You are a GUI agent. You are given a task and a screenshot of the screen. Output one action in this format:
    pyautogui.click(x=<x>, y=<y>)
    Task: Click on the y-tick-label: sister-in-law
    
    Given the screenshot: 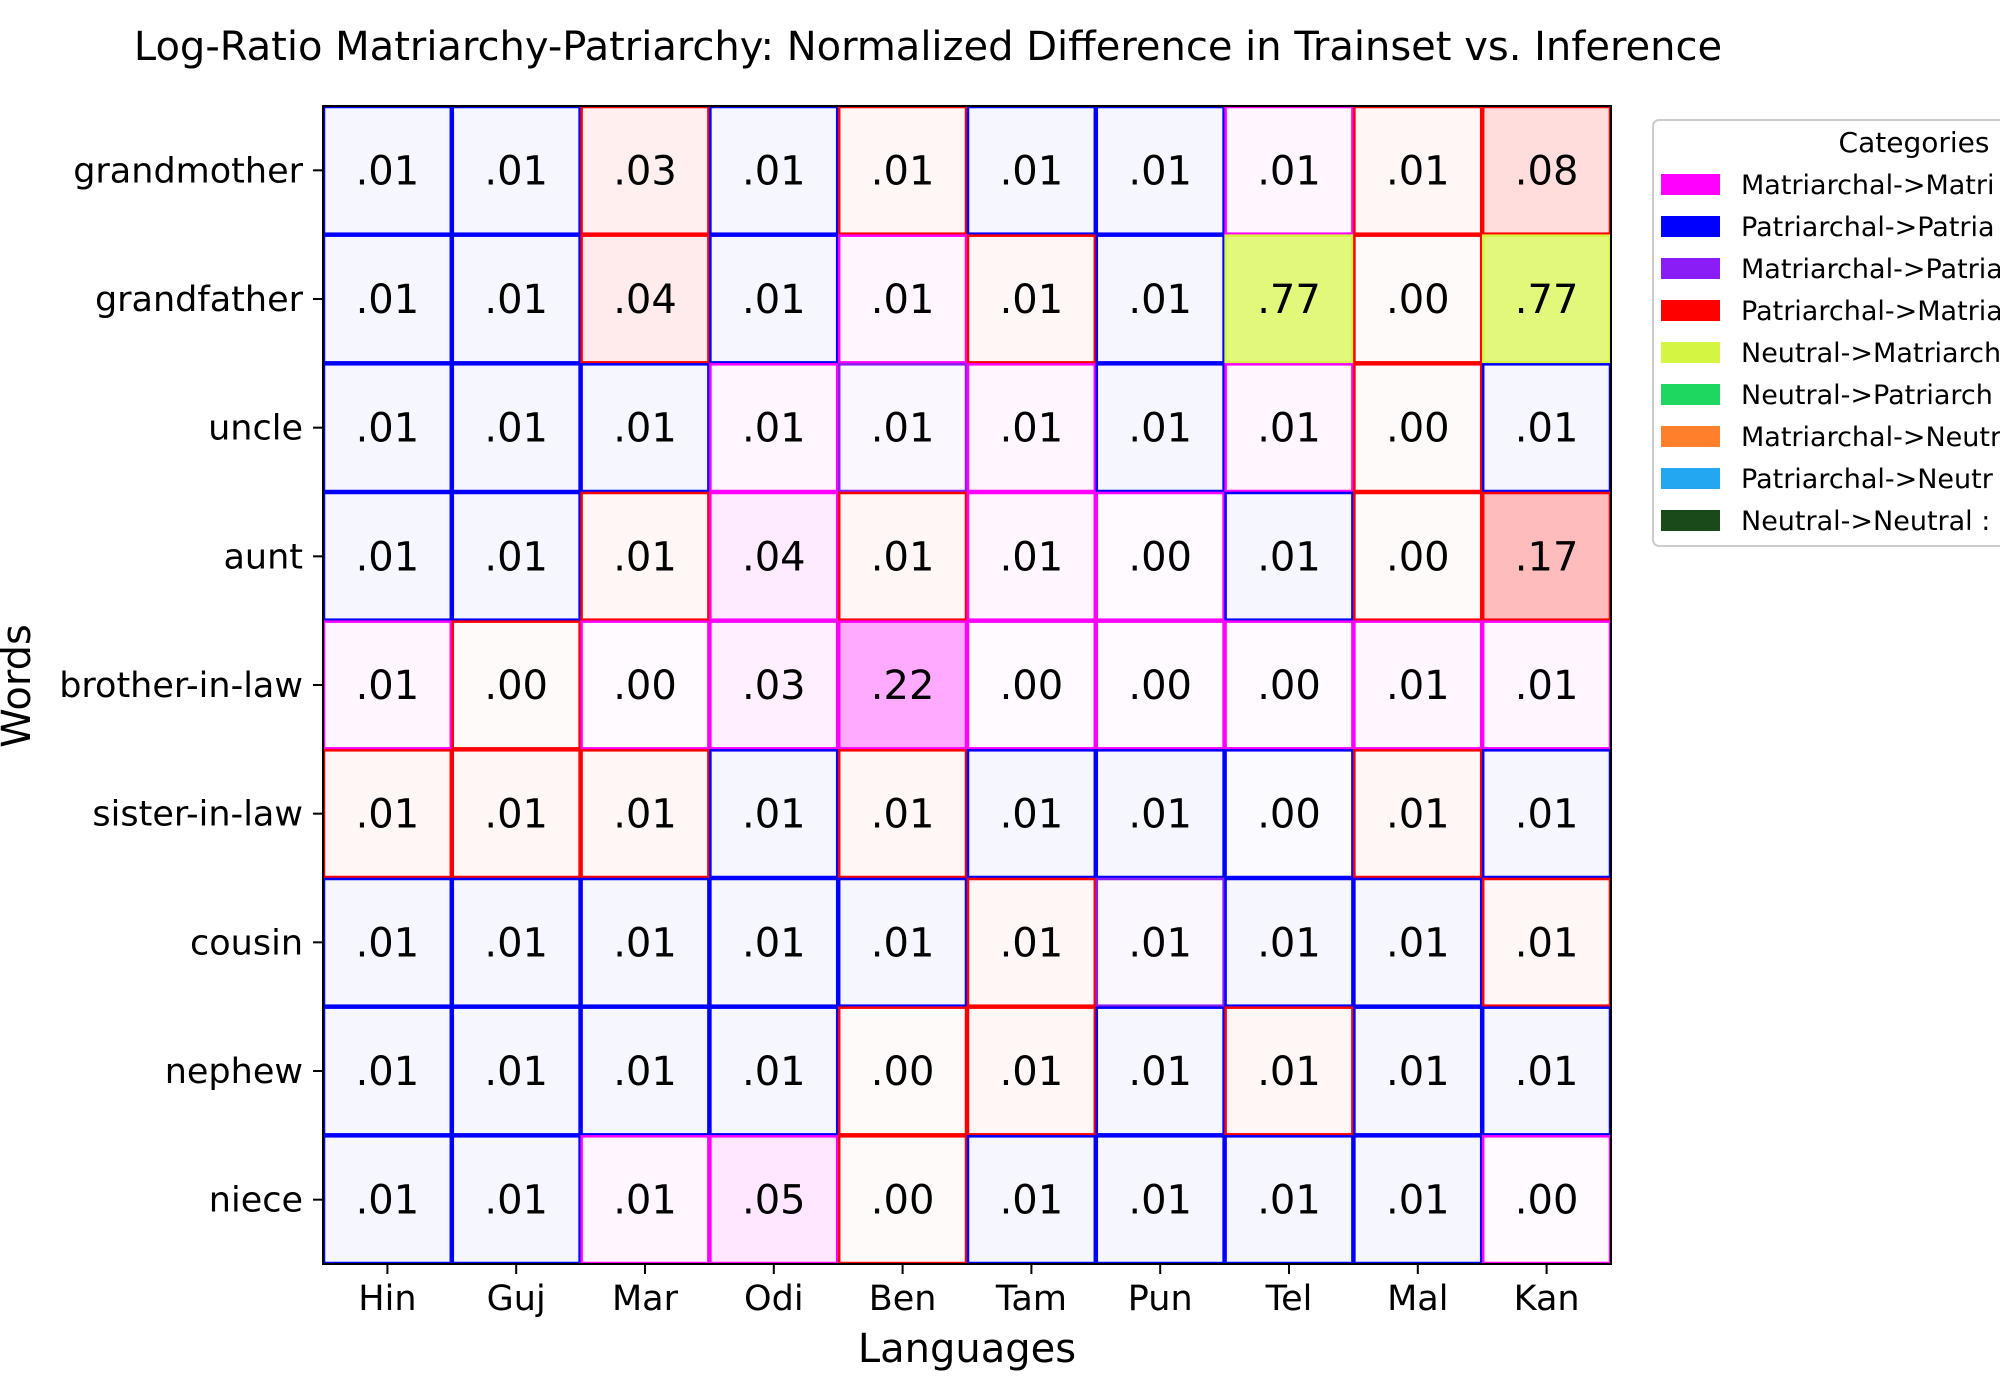 What is the action you would take?
    pyautogui.click(x=197, y=815)
    